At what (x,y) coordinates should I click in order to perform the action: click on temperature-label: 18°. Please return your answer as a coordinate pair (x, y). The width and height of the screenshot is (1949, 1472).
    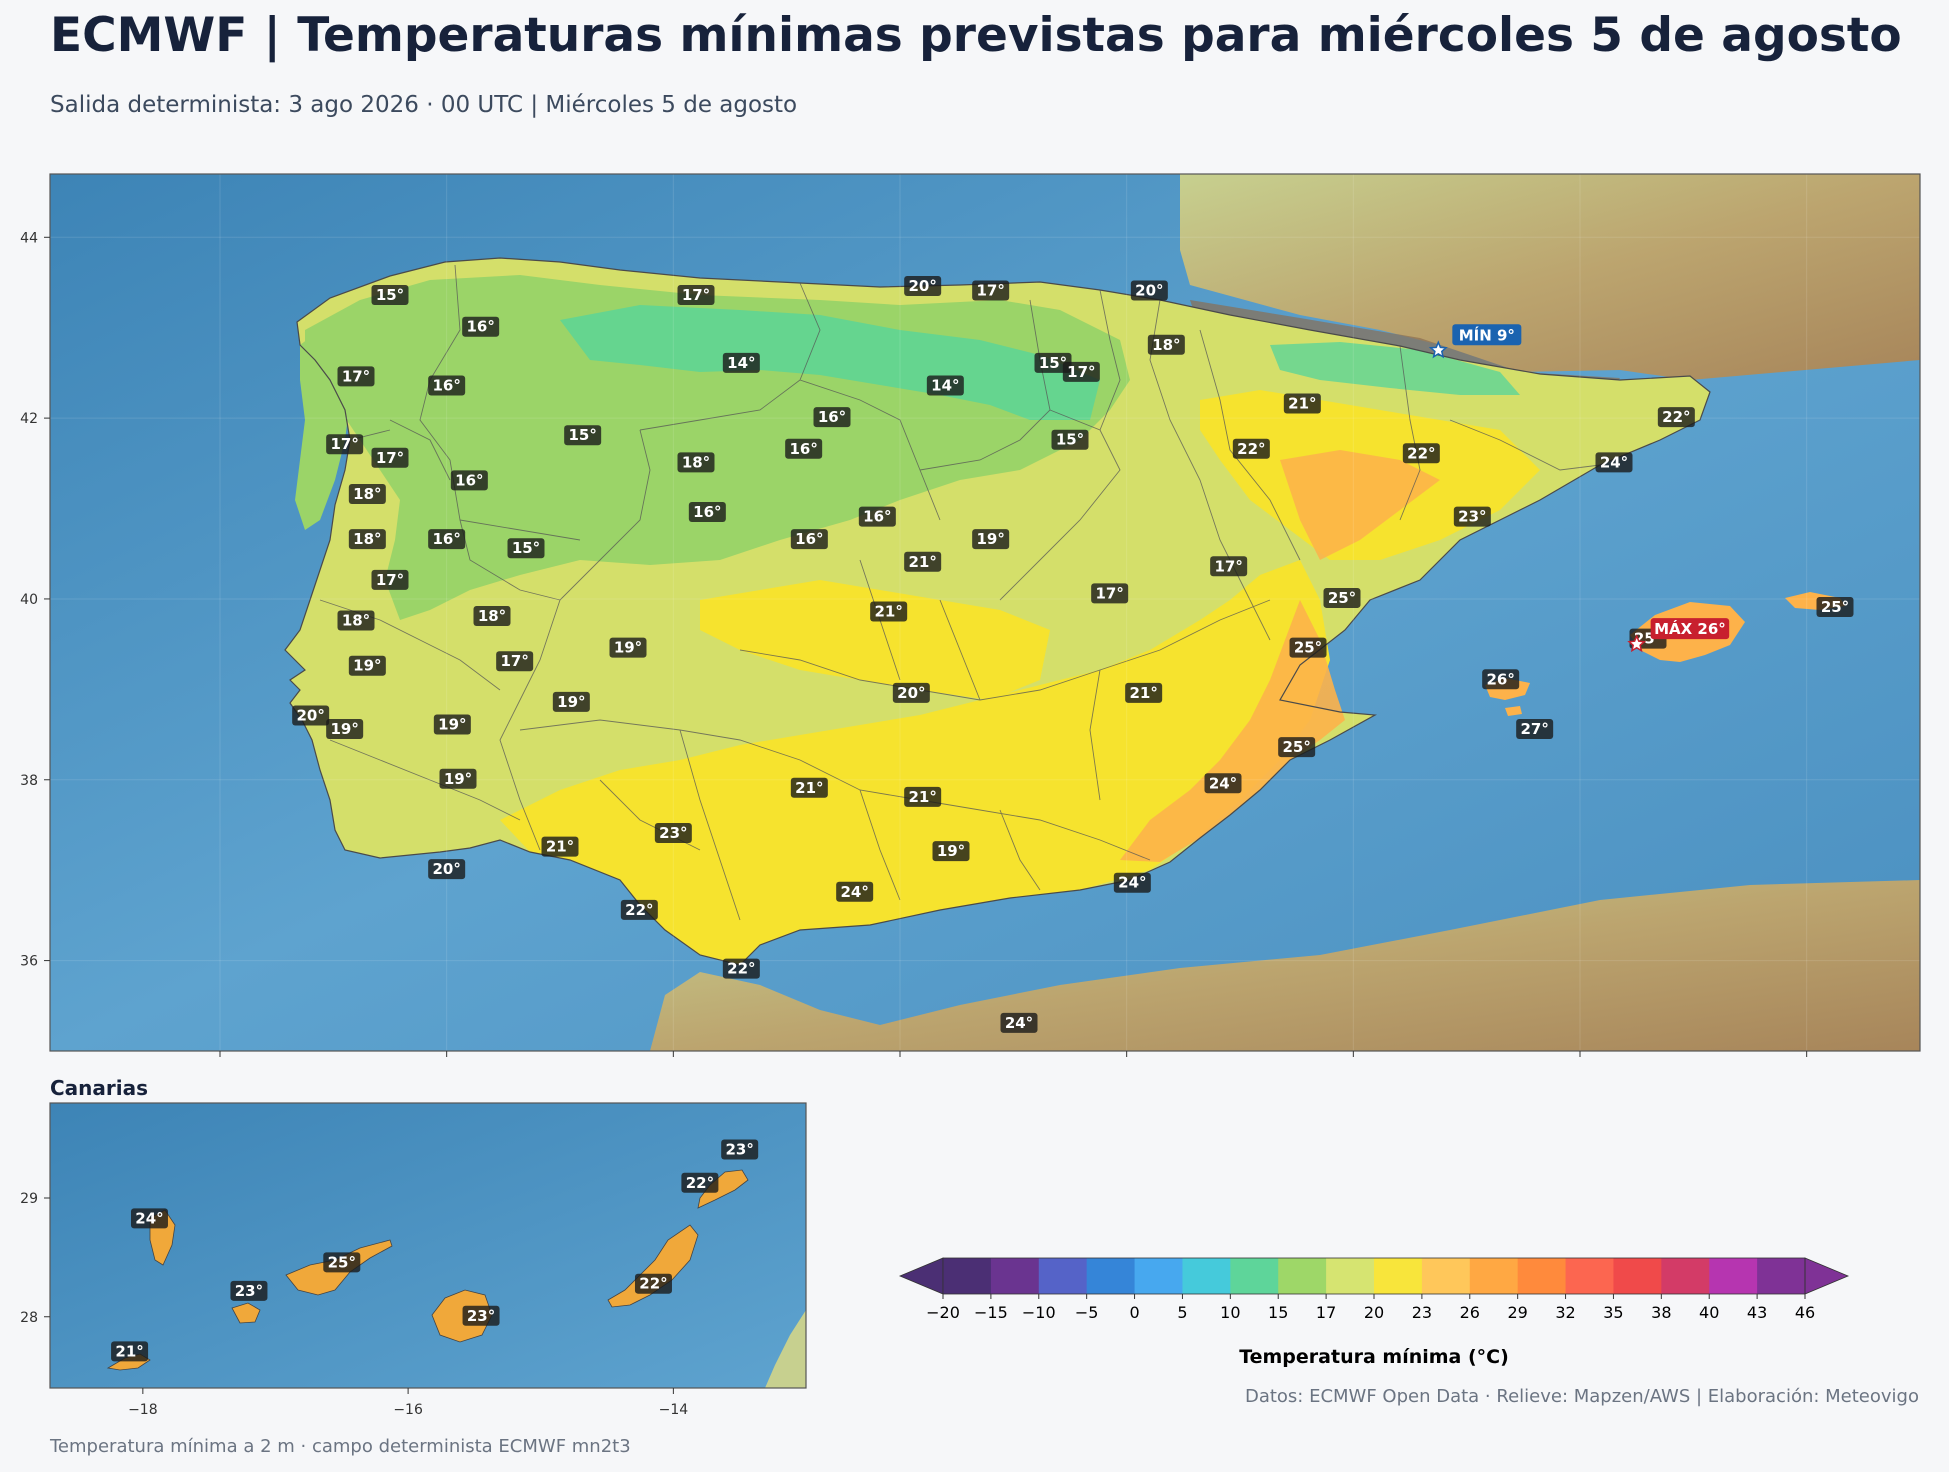
    Looking at the image, I should click on (492, 616).